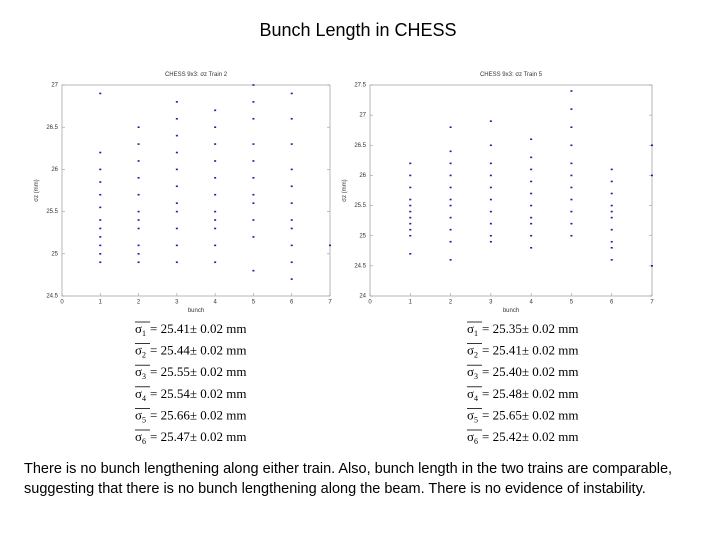 The image size is (720, 540). I want to click on x-tick-label: 7, so click(652, 303).